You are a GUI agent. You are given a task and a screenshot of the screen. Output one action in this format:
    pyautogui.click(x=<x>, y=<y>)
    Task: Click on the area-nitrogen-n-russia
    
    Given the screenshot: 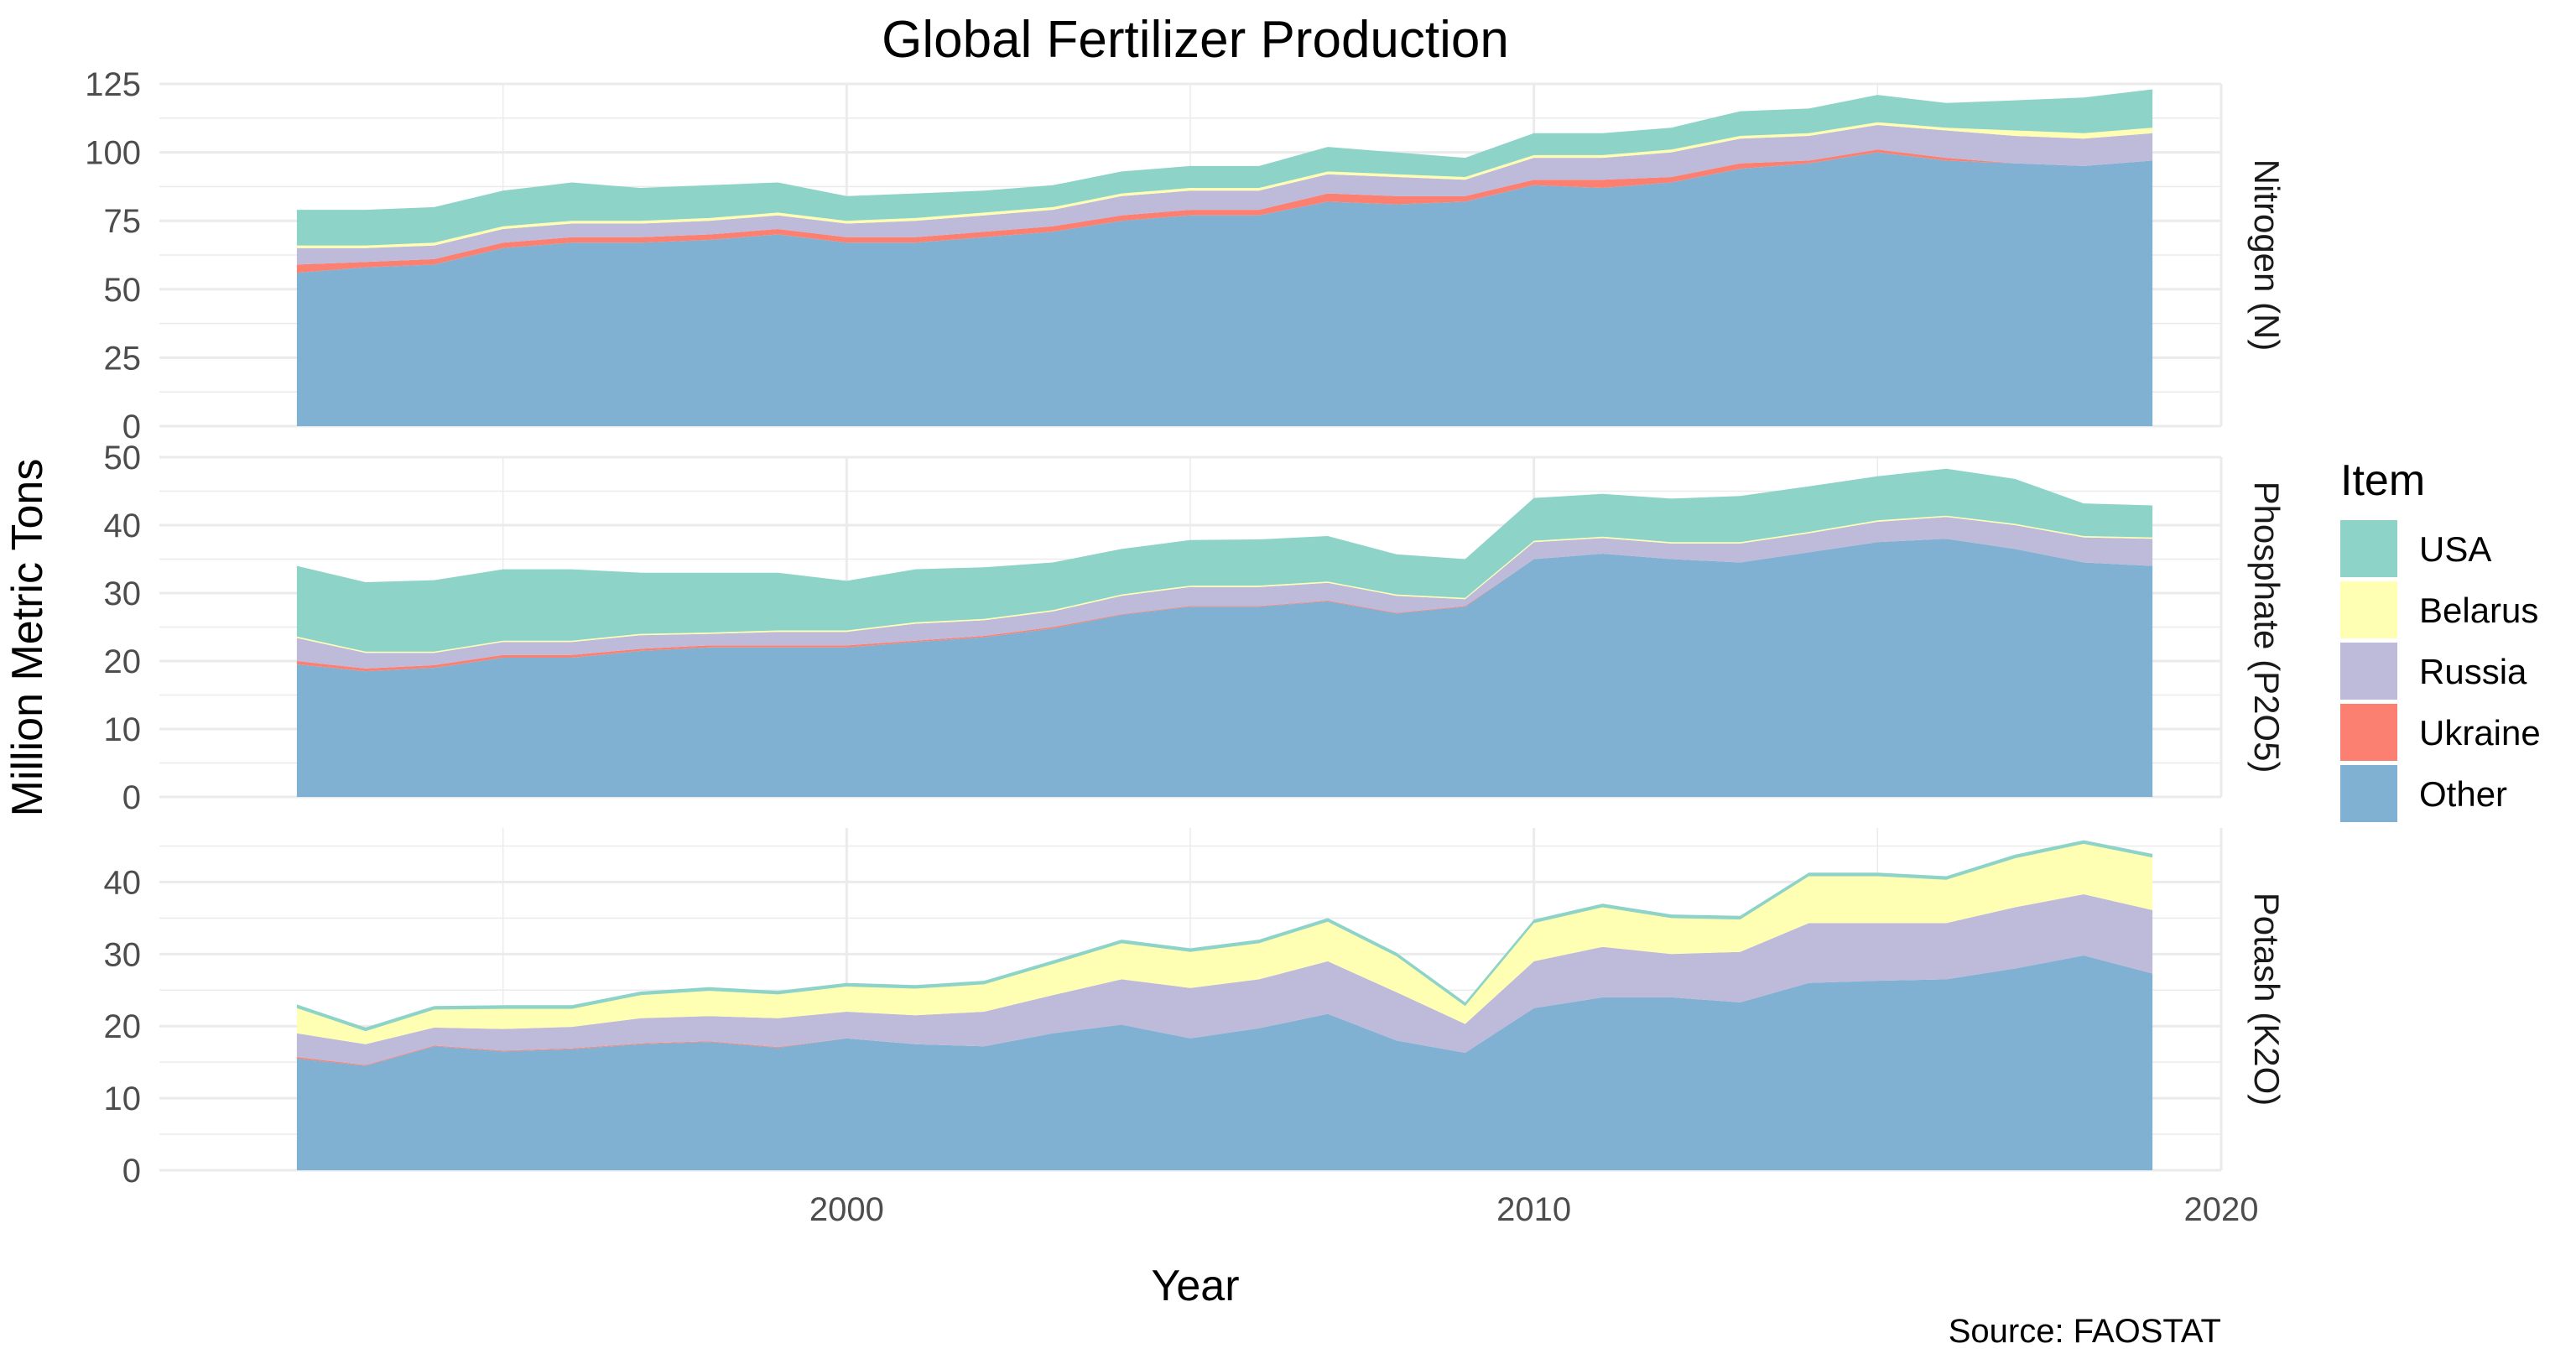 What is the action you would take?
    pyautogui.click(x=1224, y=195)
    